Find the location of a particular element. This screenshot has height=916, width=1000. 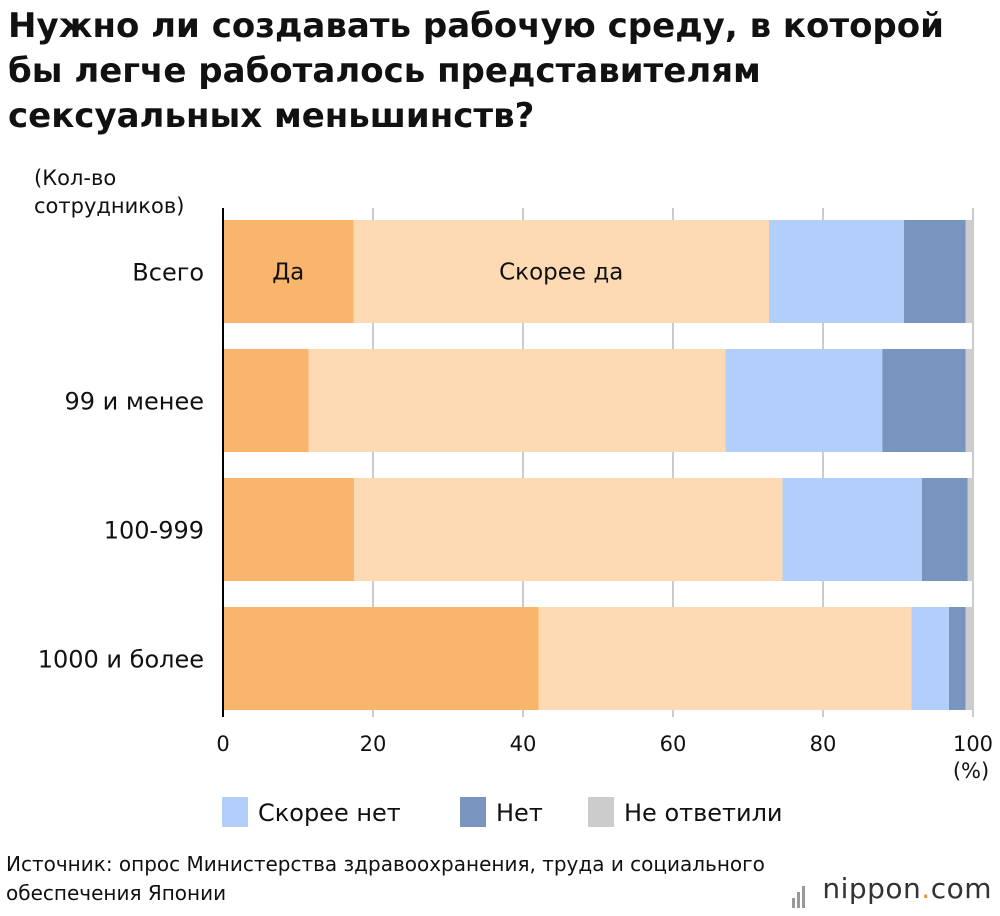

logo-name: nippon is located at coordinates (872, 888).